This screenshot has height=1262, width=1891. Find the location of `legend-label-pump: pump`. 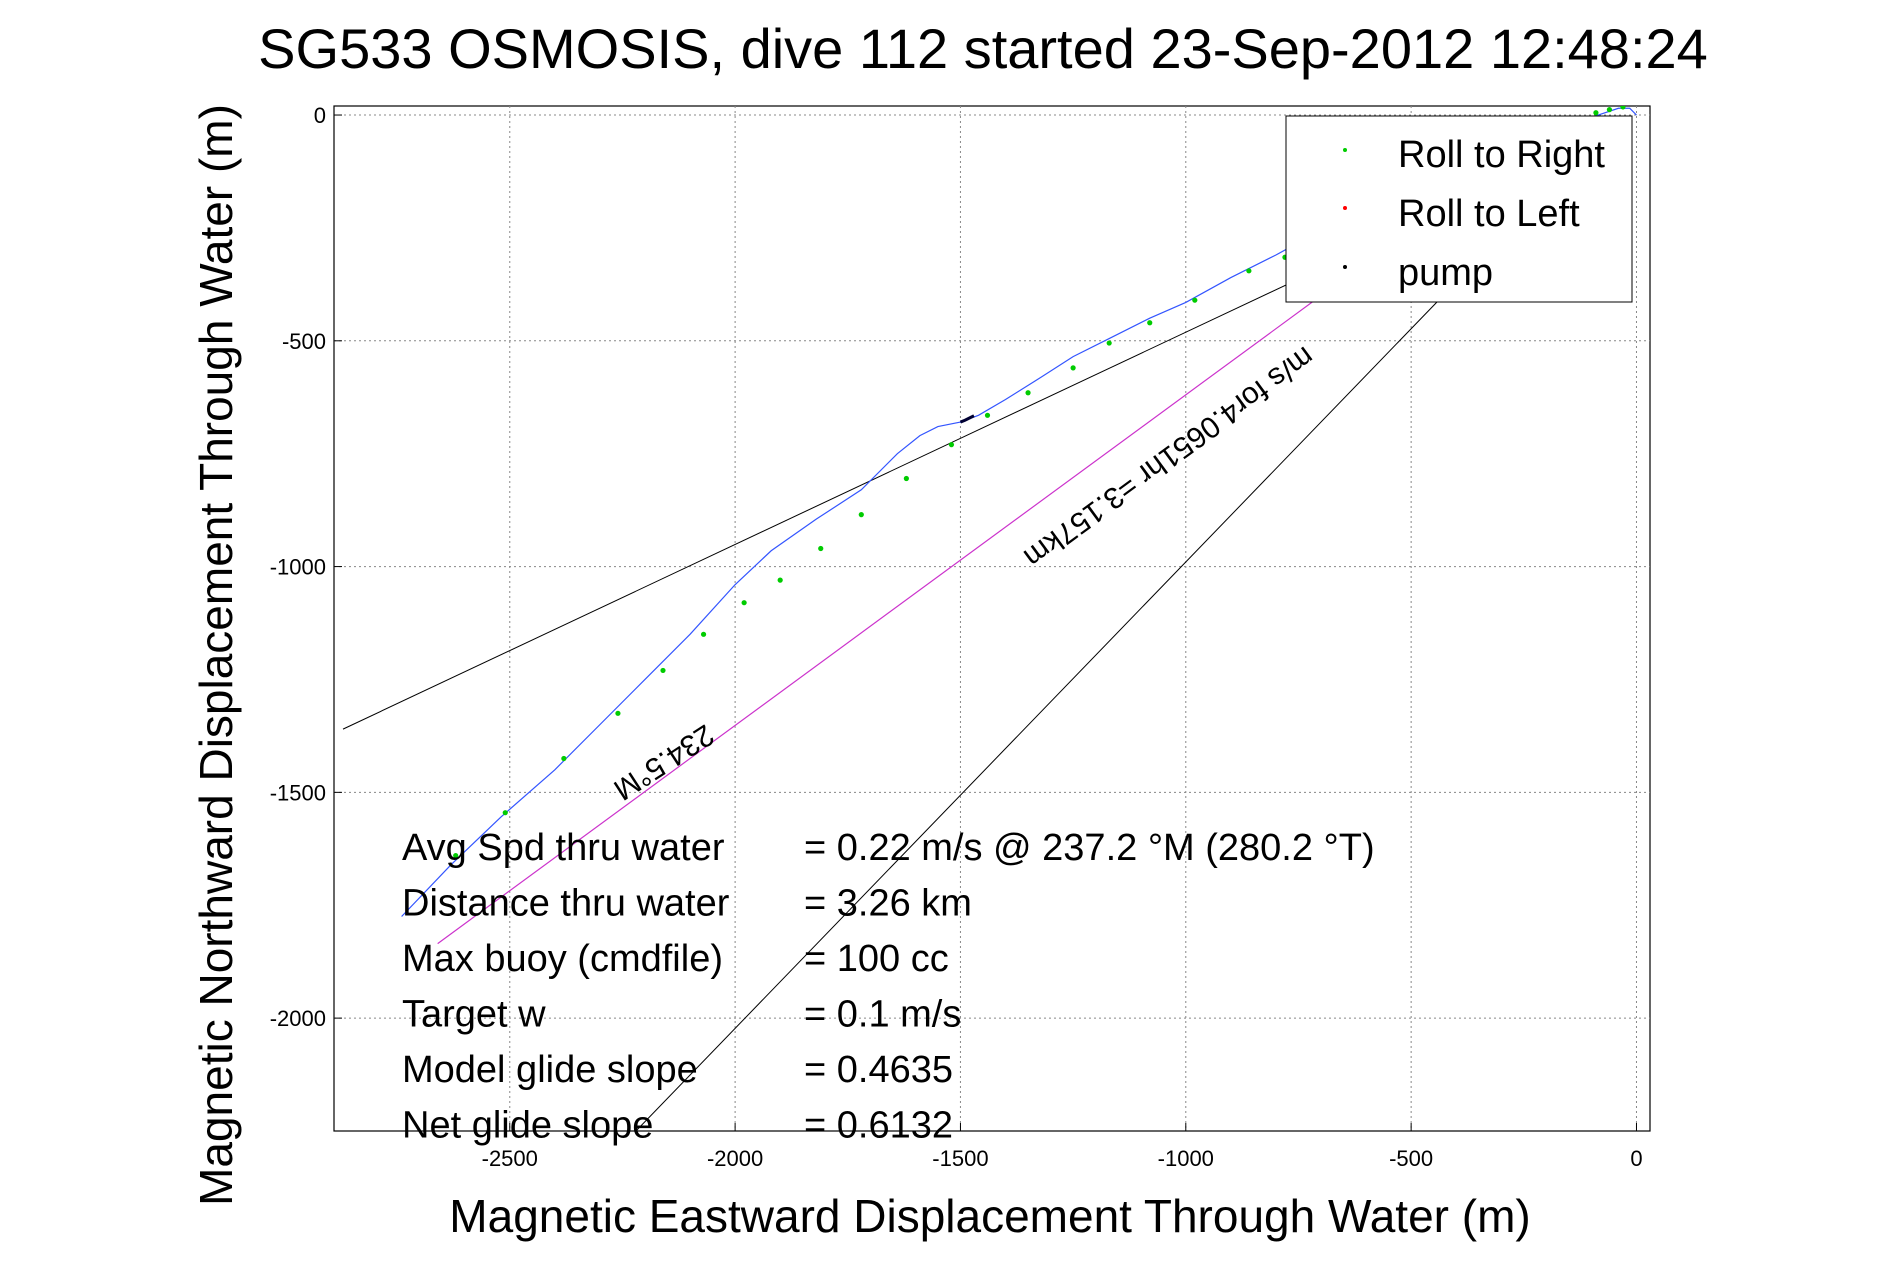

legend-label-pump: pump is located at coordinates (1445, 273).